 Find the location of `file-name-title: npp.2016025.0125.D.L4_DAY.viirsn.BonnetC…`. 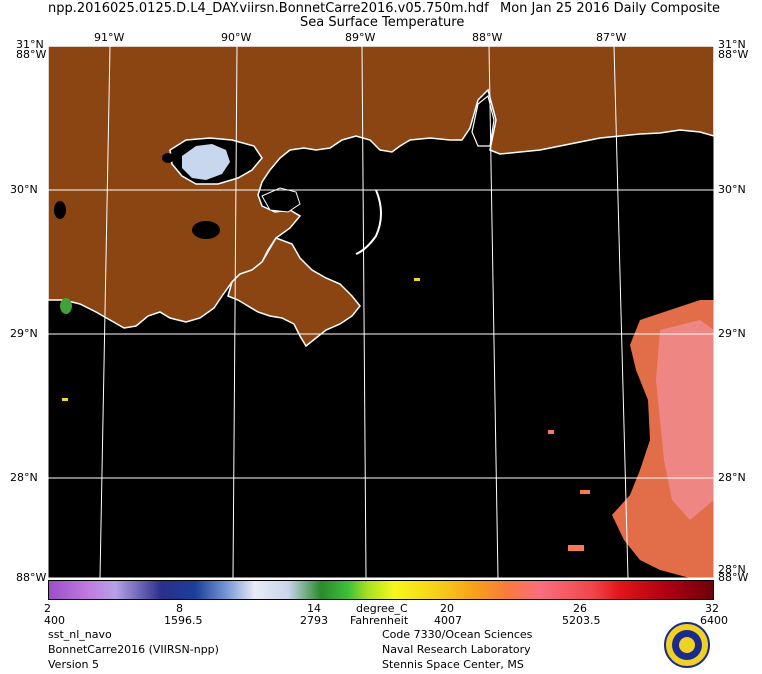

file-name-title: npp.2016025.0125.D.L4_DAY.viirsn.BonnetC… is located at coordinates (268, 8).